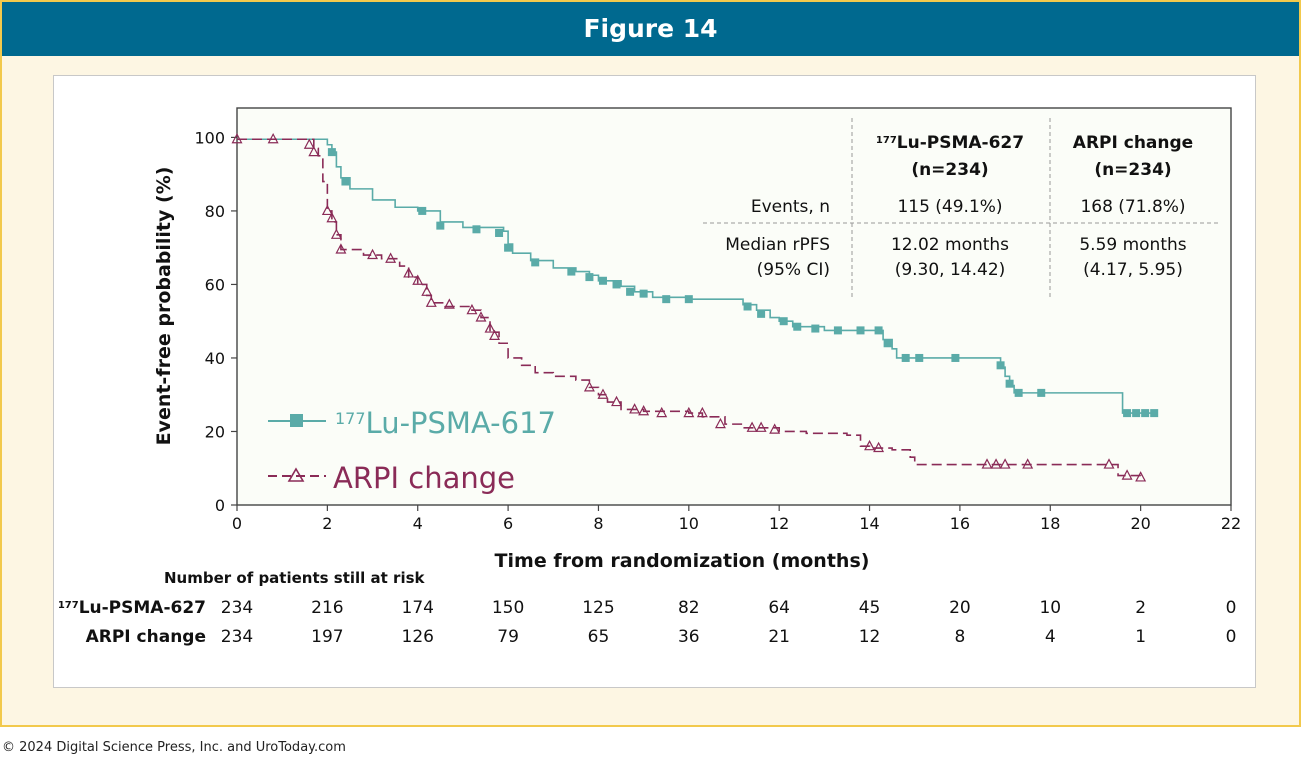 The image size is (1301, 759). Describe the element at coordinates (418, 608) in the screenshot. I see `at-risk-value: 174` at that location.